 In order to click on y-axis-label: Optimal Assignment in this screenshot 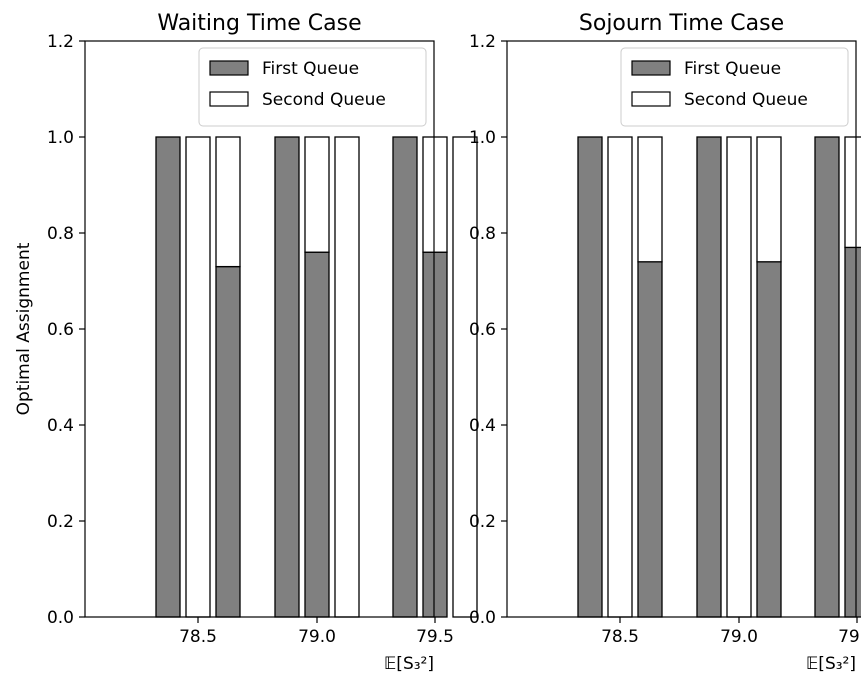, I will do `click(24, 328)`.